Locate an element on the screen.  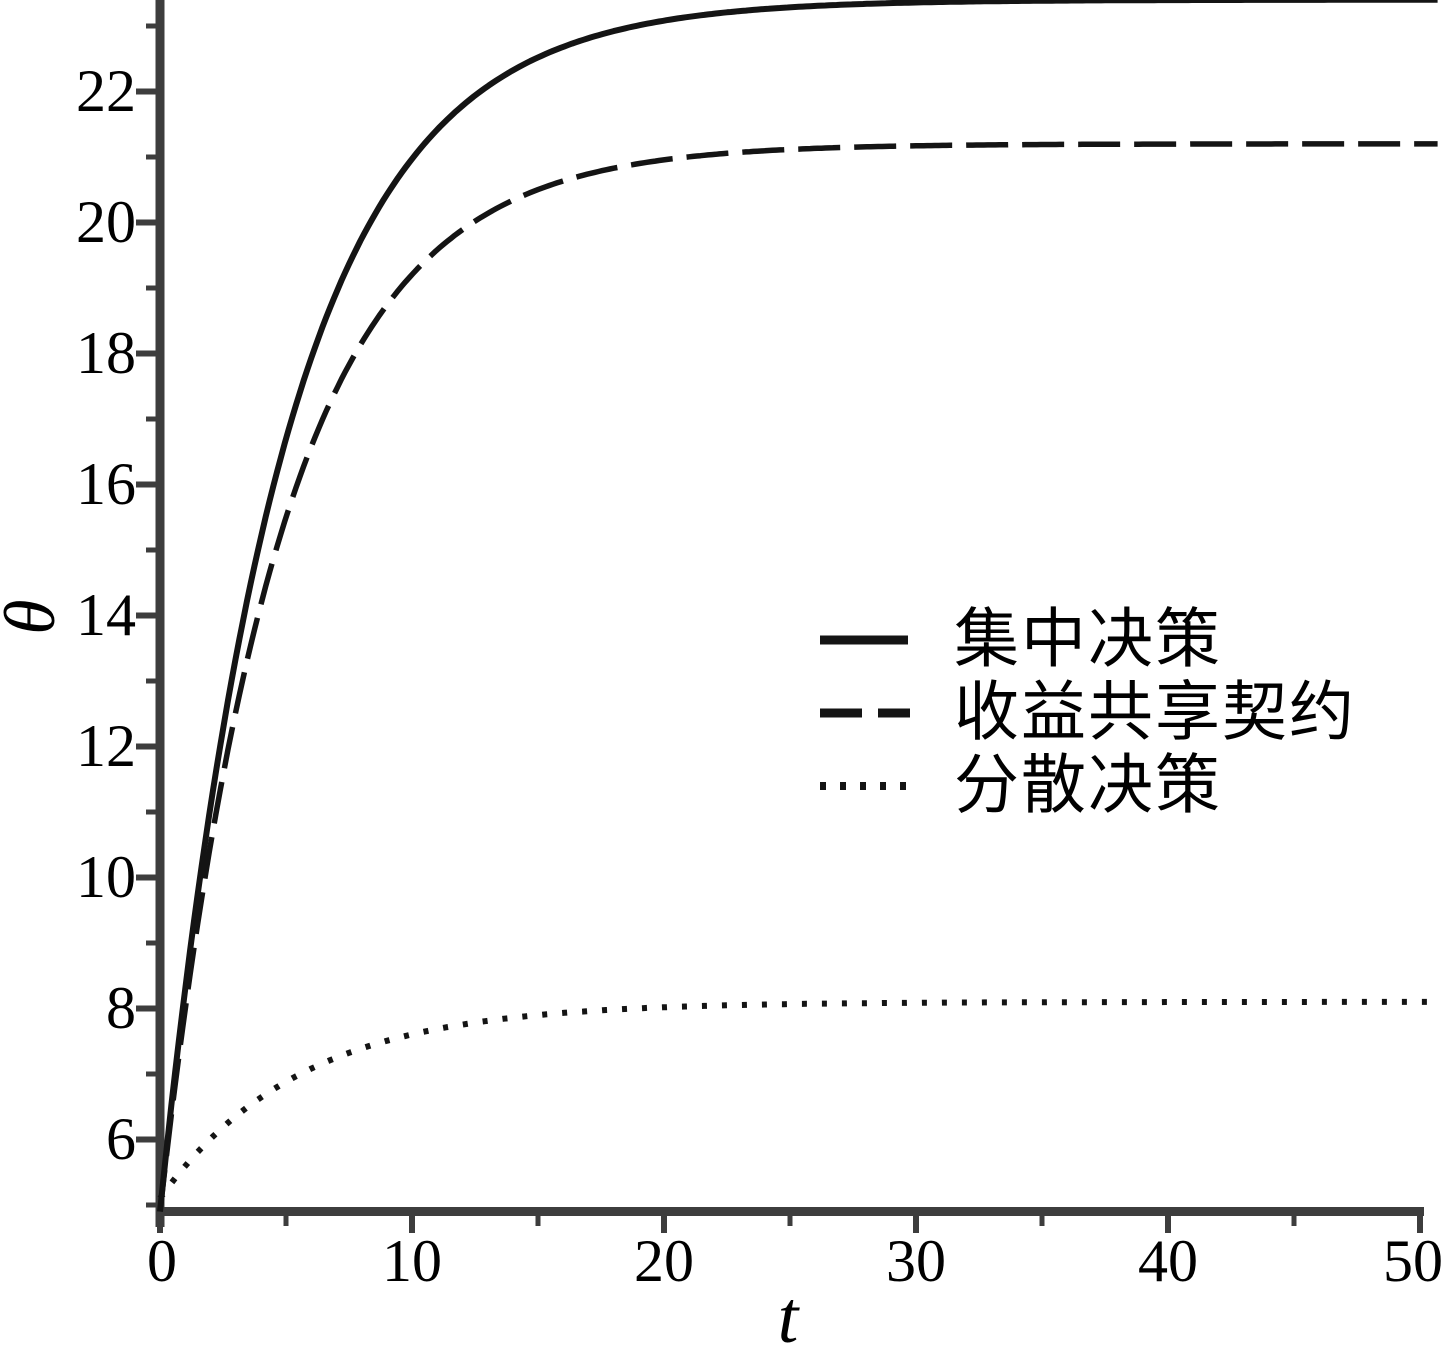
solid-line-swatch-icon is located at coordinates (864, 639).